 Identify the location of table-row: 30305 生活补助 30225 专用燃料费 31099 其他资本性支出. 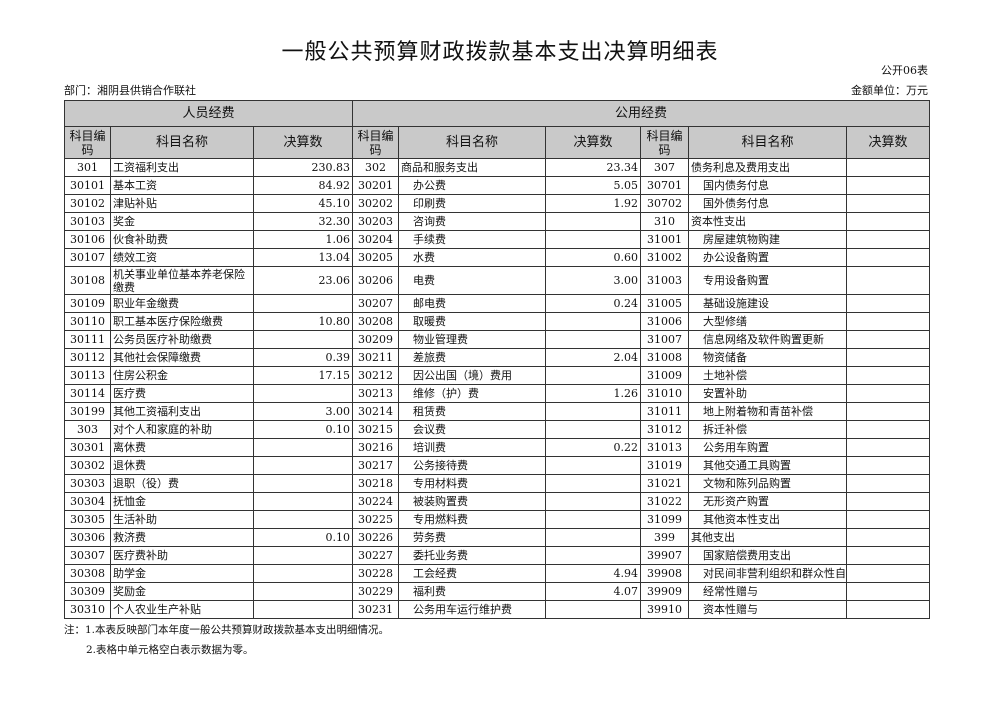
(497, 519).